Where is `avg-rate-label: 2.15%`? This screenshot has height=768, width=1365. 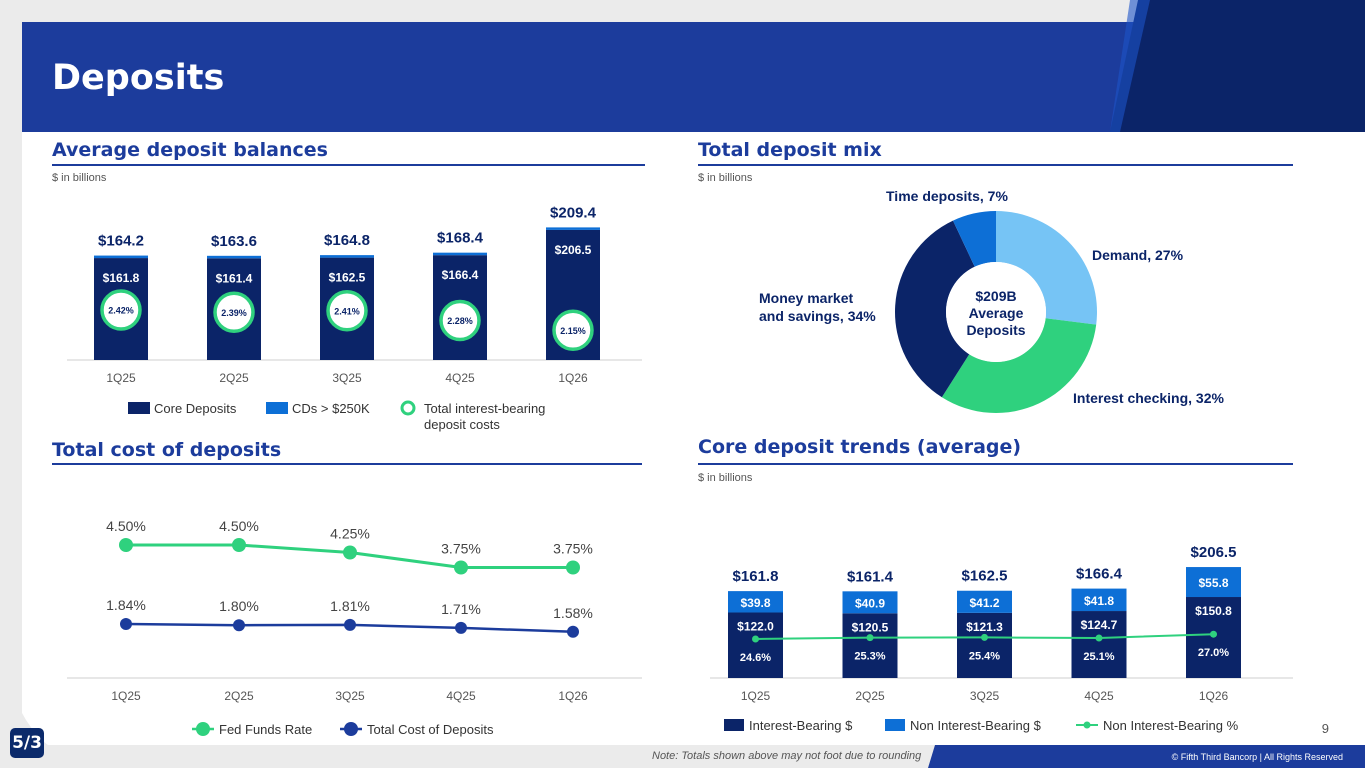
avg-rate-label: 2.15% is located at coordinates (573, 331).